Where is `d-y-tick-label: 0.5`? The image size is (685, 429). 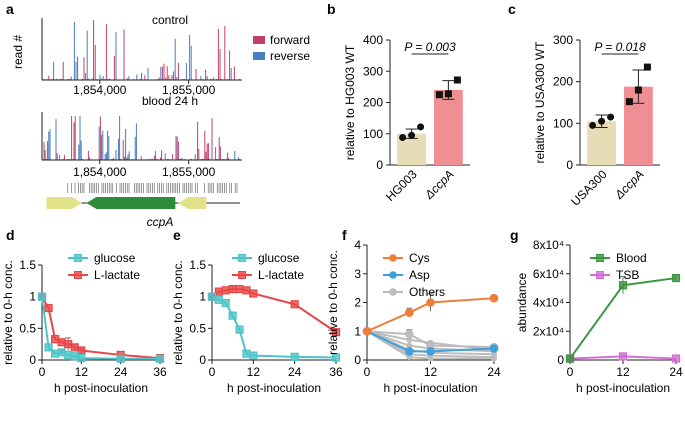 d-y-tick-label: 0.5 is located at coordinates (27, 328).